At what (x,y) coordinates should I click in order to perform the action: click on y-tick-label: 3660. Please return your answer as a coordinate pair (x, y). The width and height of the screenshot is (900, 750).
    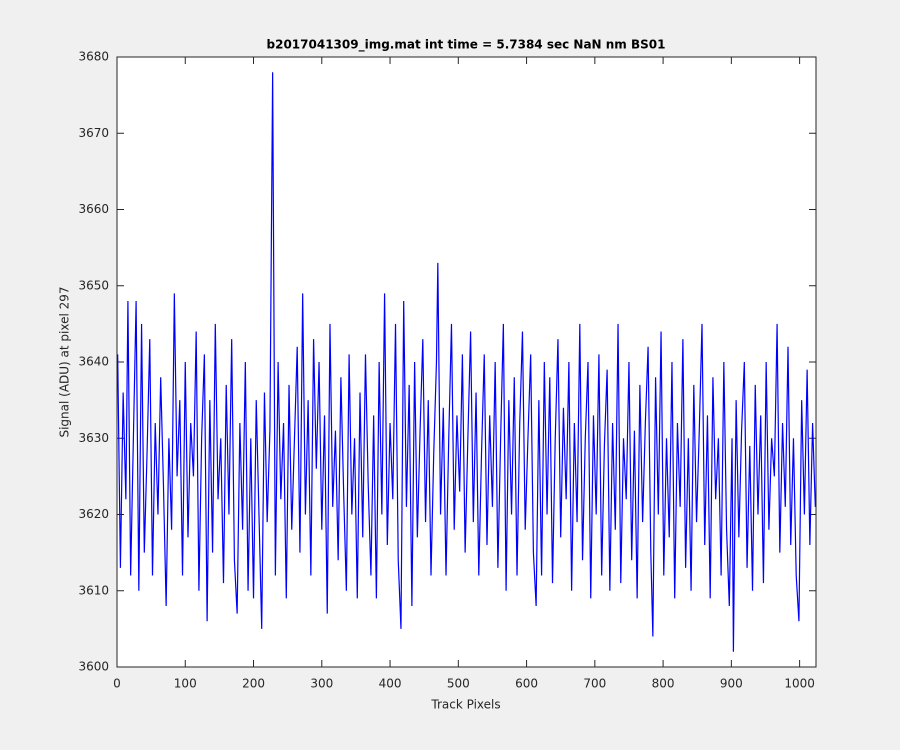
    Looking at the image, I should click on (93, 209).